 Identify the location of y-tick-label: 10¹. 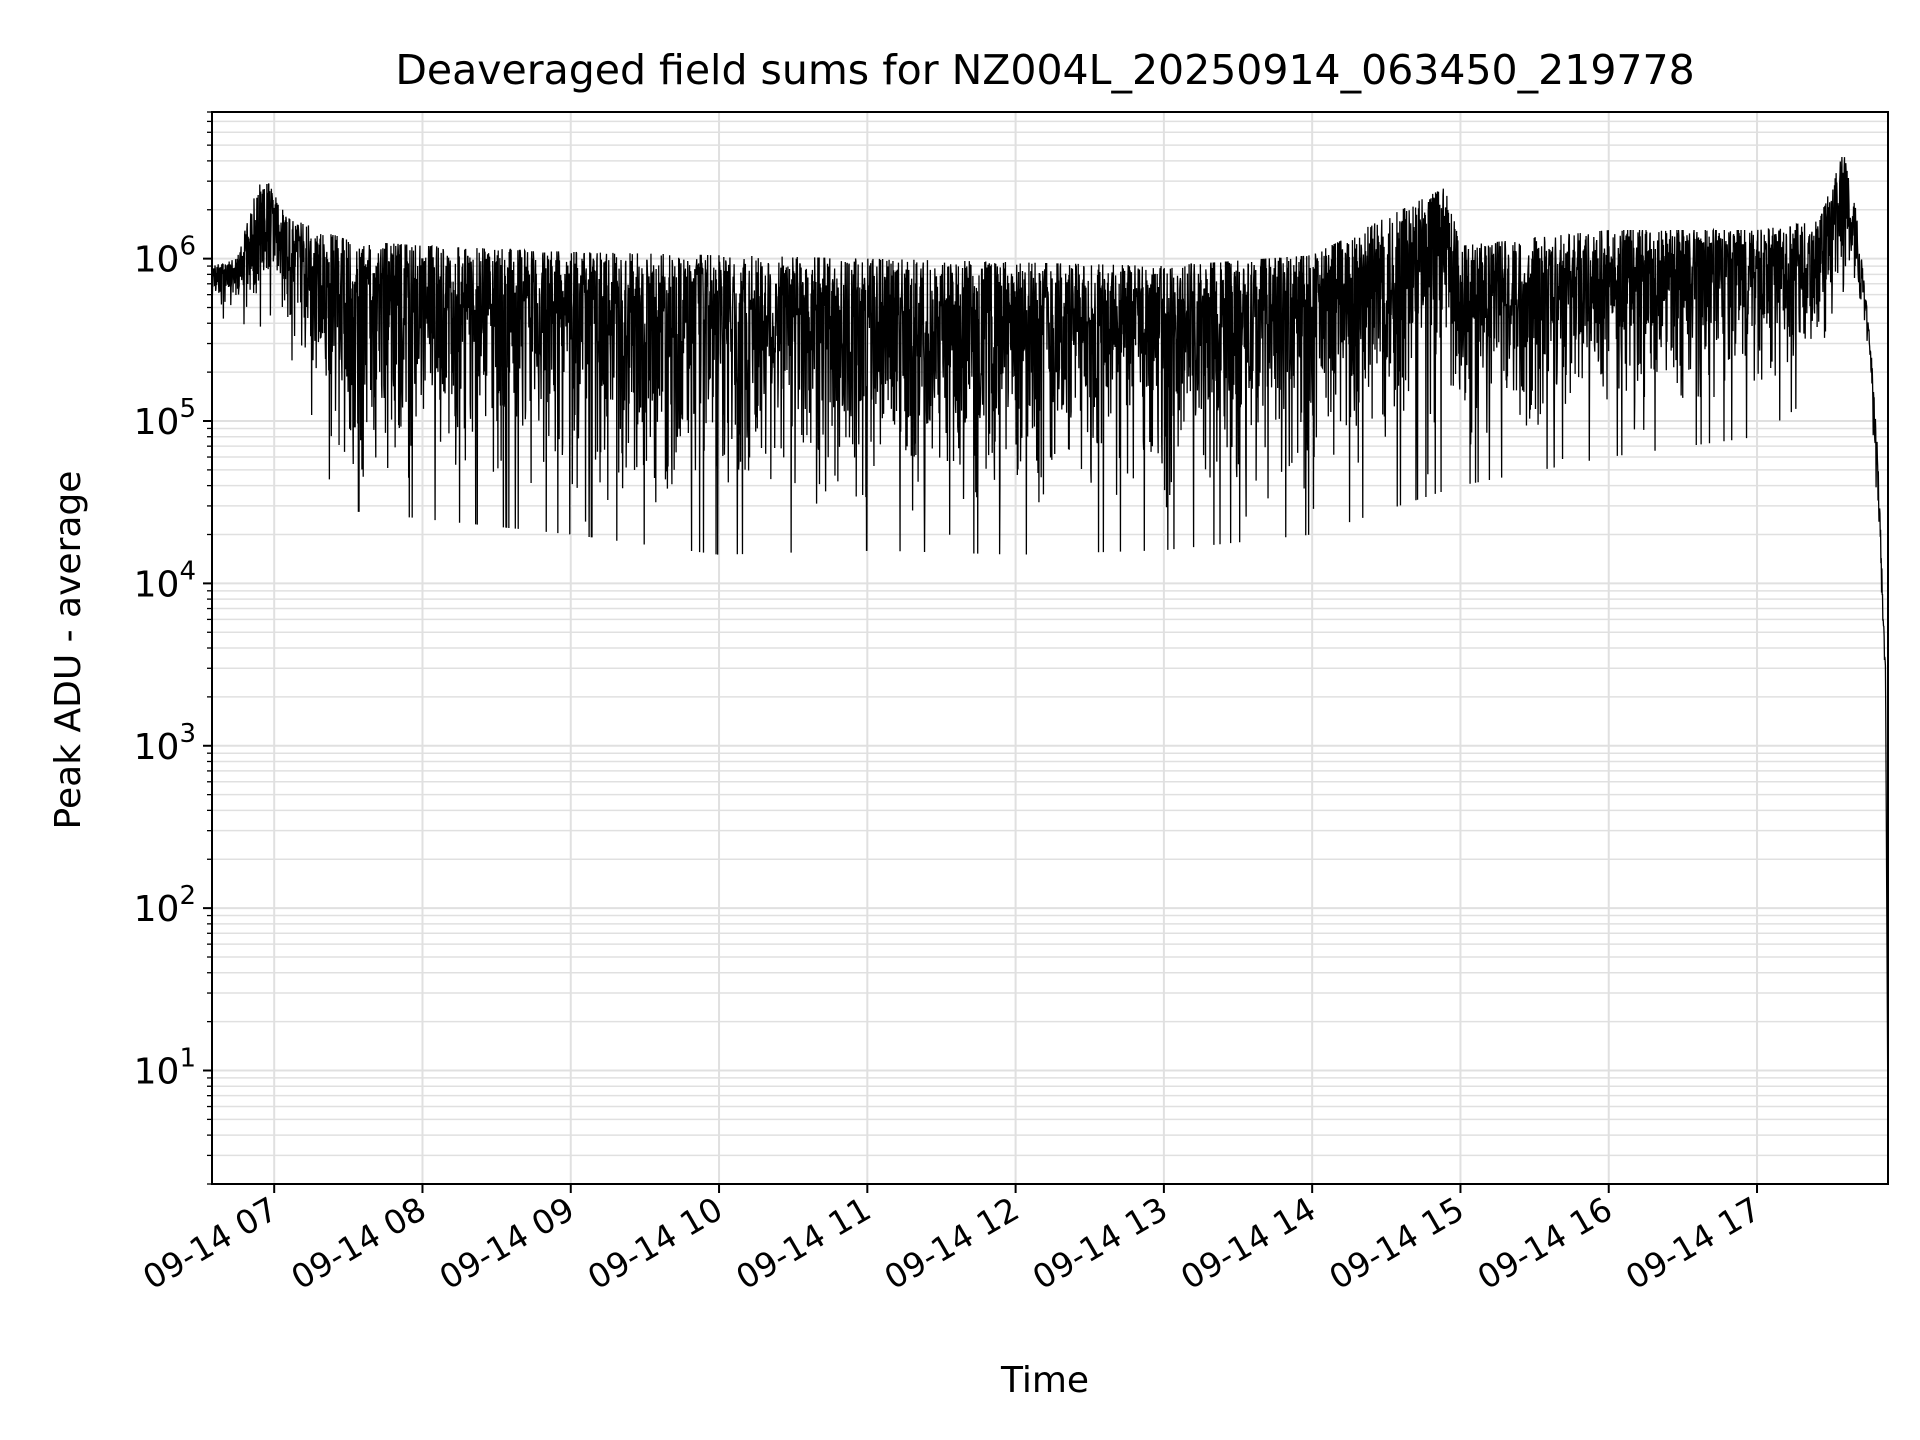
(165, 1068).